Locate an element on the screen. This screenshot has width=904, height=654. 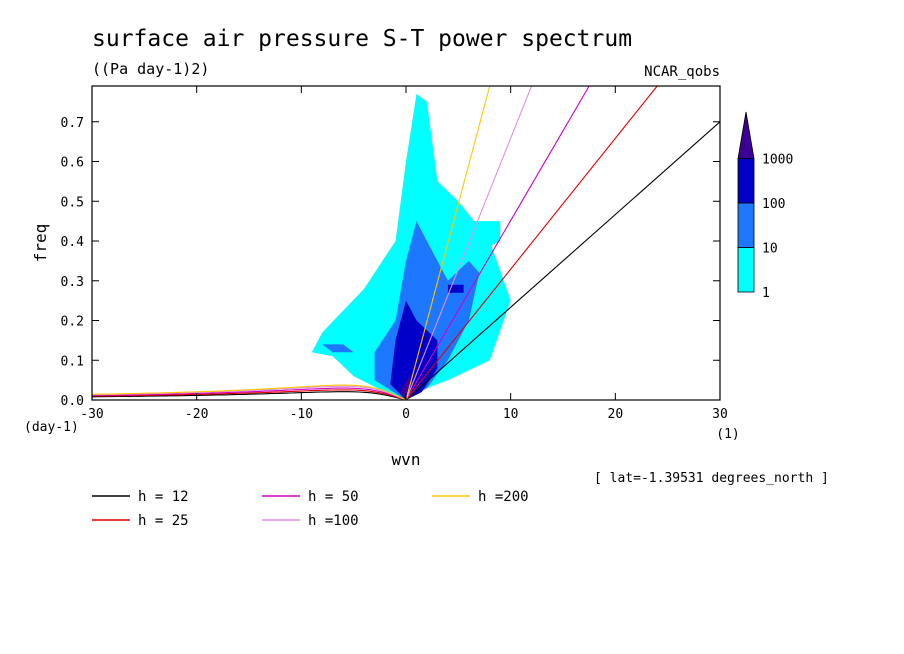
y-tick-label: 0.7 is located at coordinates (72, 123).